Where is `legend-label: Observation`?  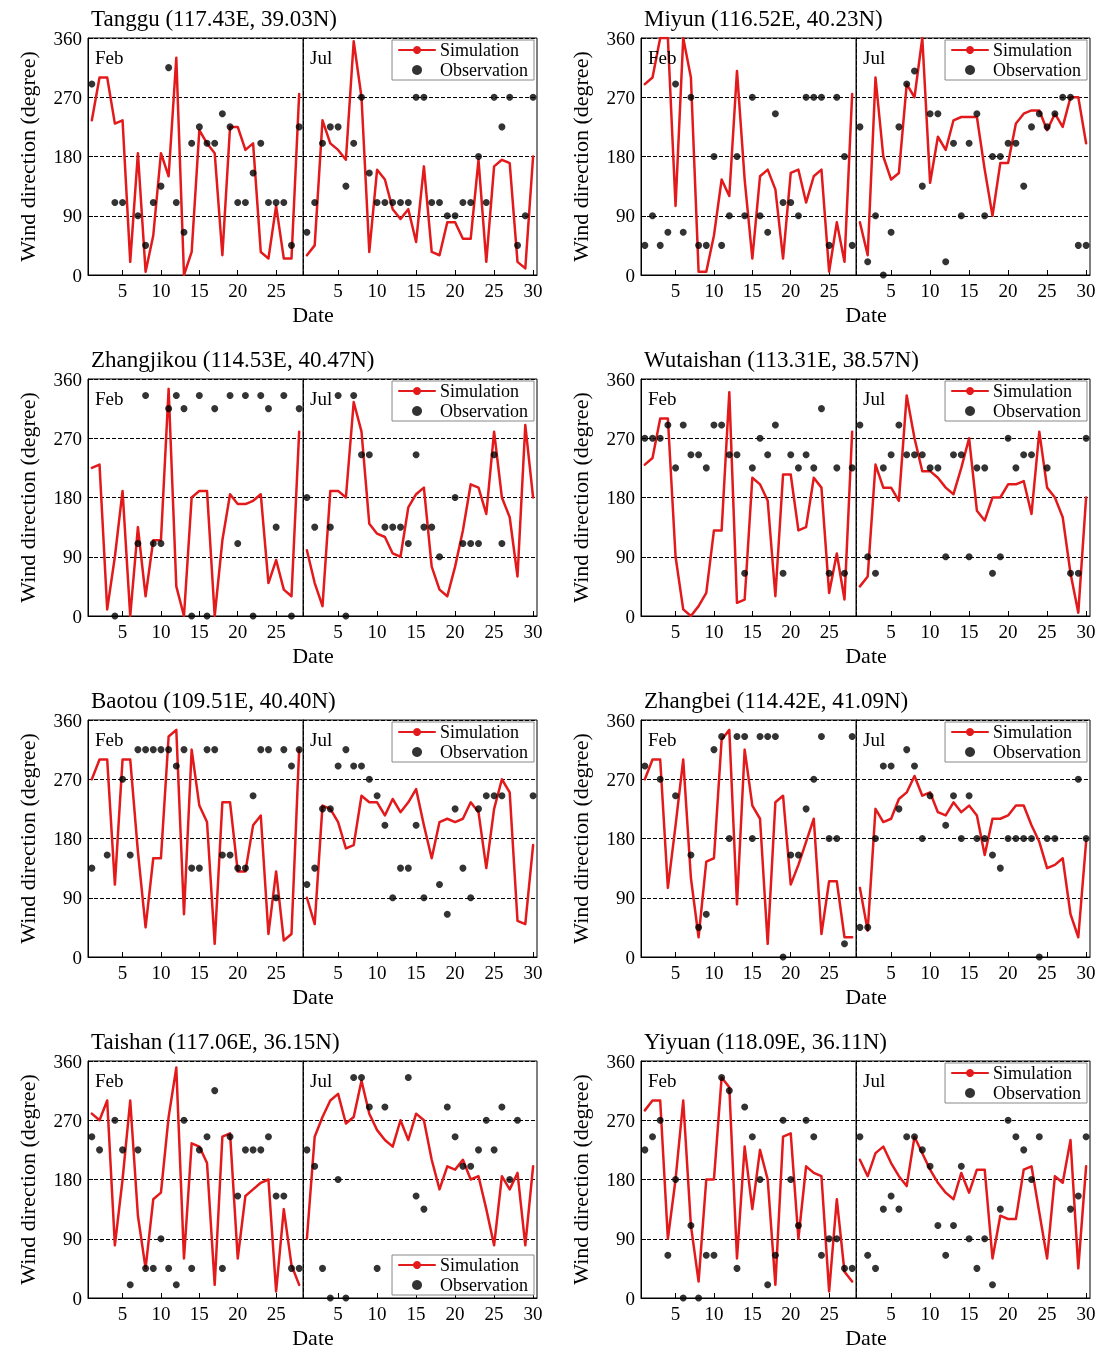
legend-label: Observation is located at coordinates (484, 70).